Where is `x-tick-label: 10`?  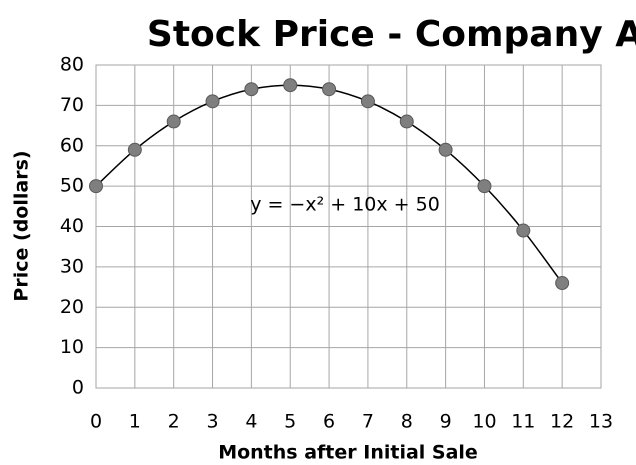 x-tick-label: 10 is located at coordinates (484, 422).